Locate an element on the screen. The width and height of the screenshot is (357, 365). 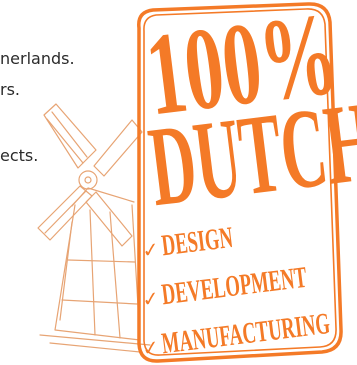
text-fragment-3: ects. is located at coordinates (19, 155).